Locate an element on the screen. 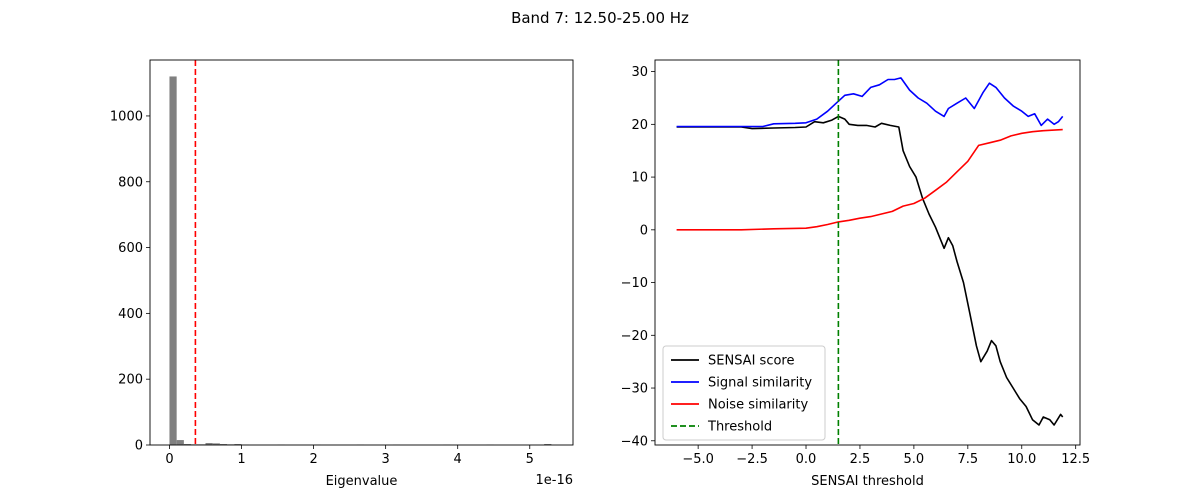  histogram-x-tick-label: 2 is located at coordinates (313, 459).